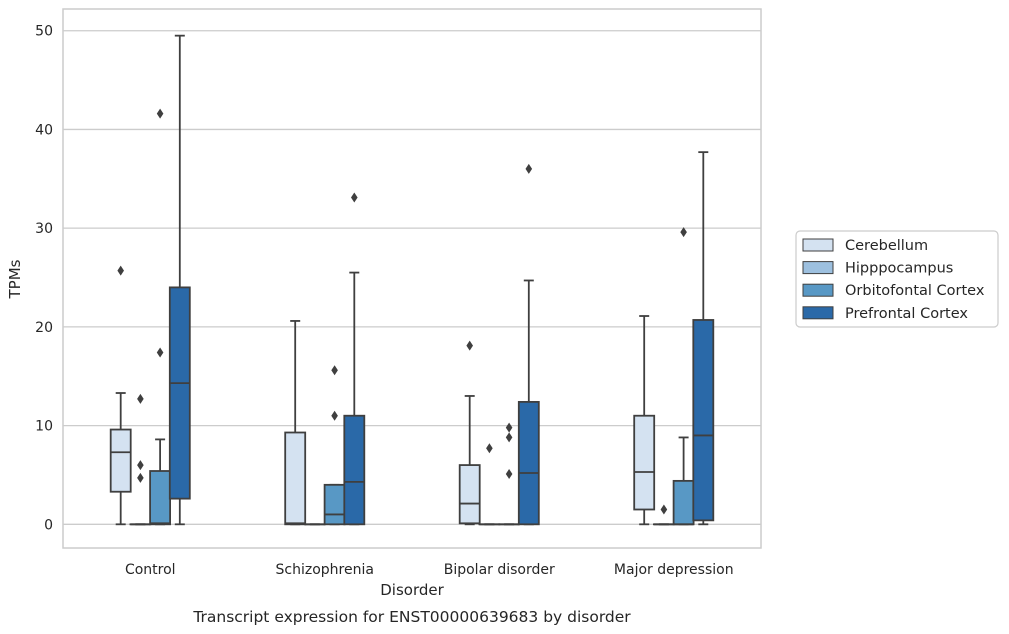 The width and height of the screenshot is (1009, 634). I want to click on x-axis-label: Disorder, so click(412, 590).